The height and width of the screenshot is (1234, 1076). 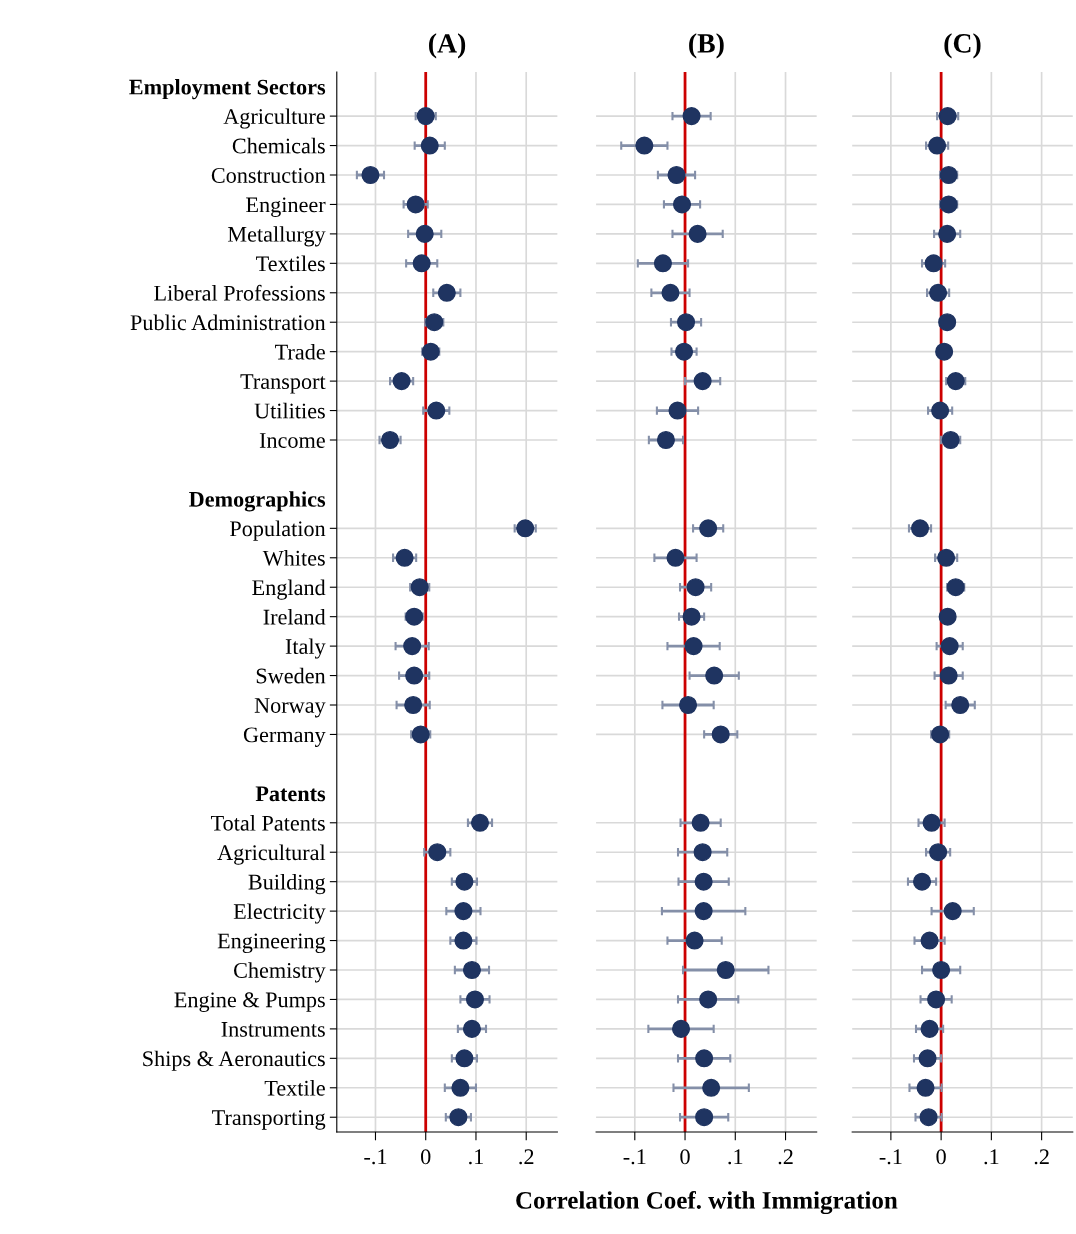 What do you see at coordinates (476, 1157) in the screenshot?
I see `x-tick-label: .1` at bounding box center [476, 1157].